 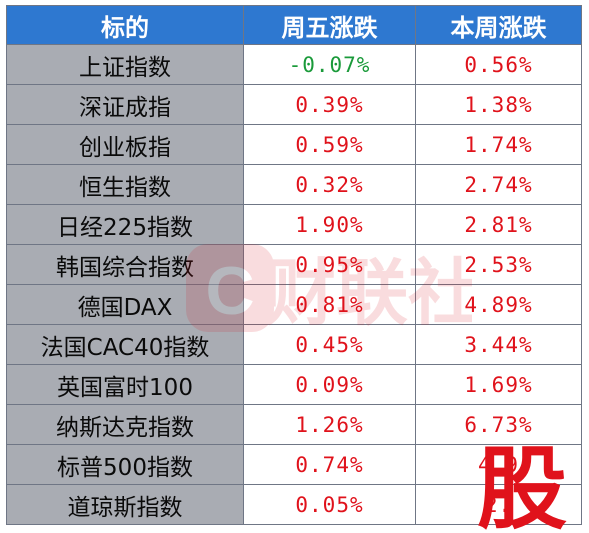 What do you see at coordinates (499, 25) in the screenshot?
I see `header-weekly-change: 本周涨跌` at bounding box center [499, 25].